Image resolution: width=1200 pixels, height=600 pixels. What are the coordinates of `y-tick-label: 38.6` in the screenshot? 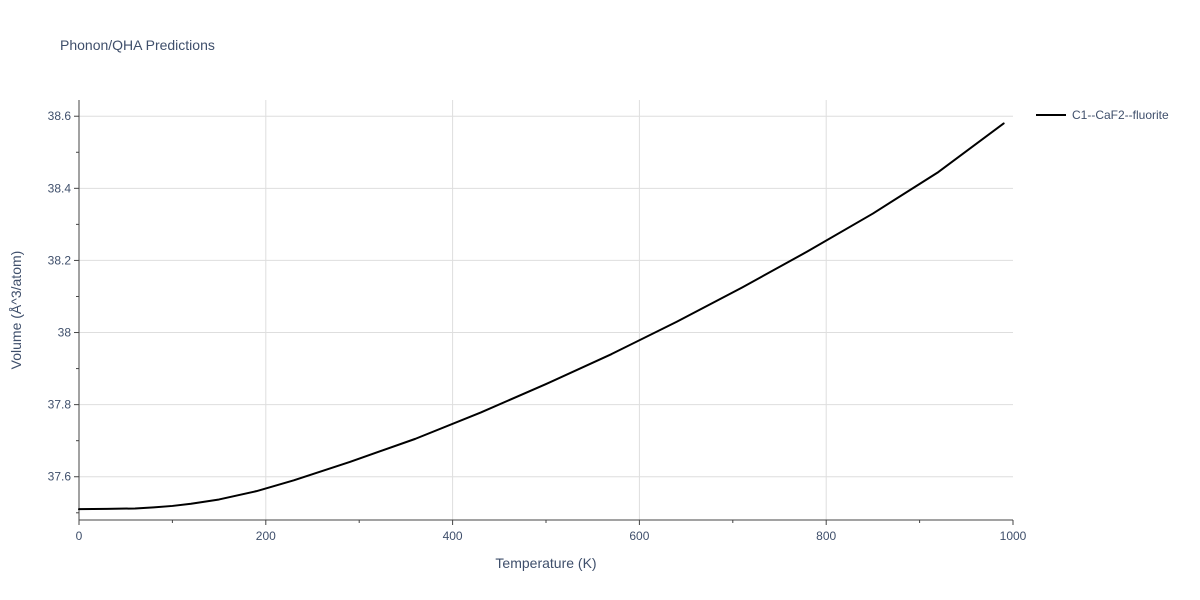 It's located at (60, 116).